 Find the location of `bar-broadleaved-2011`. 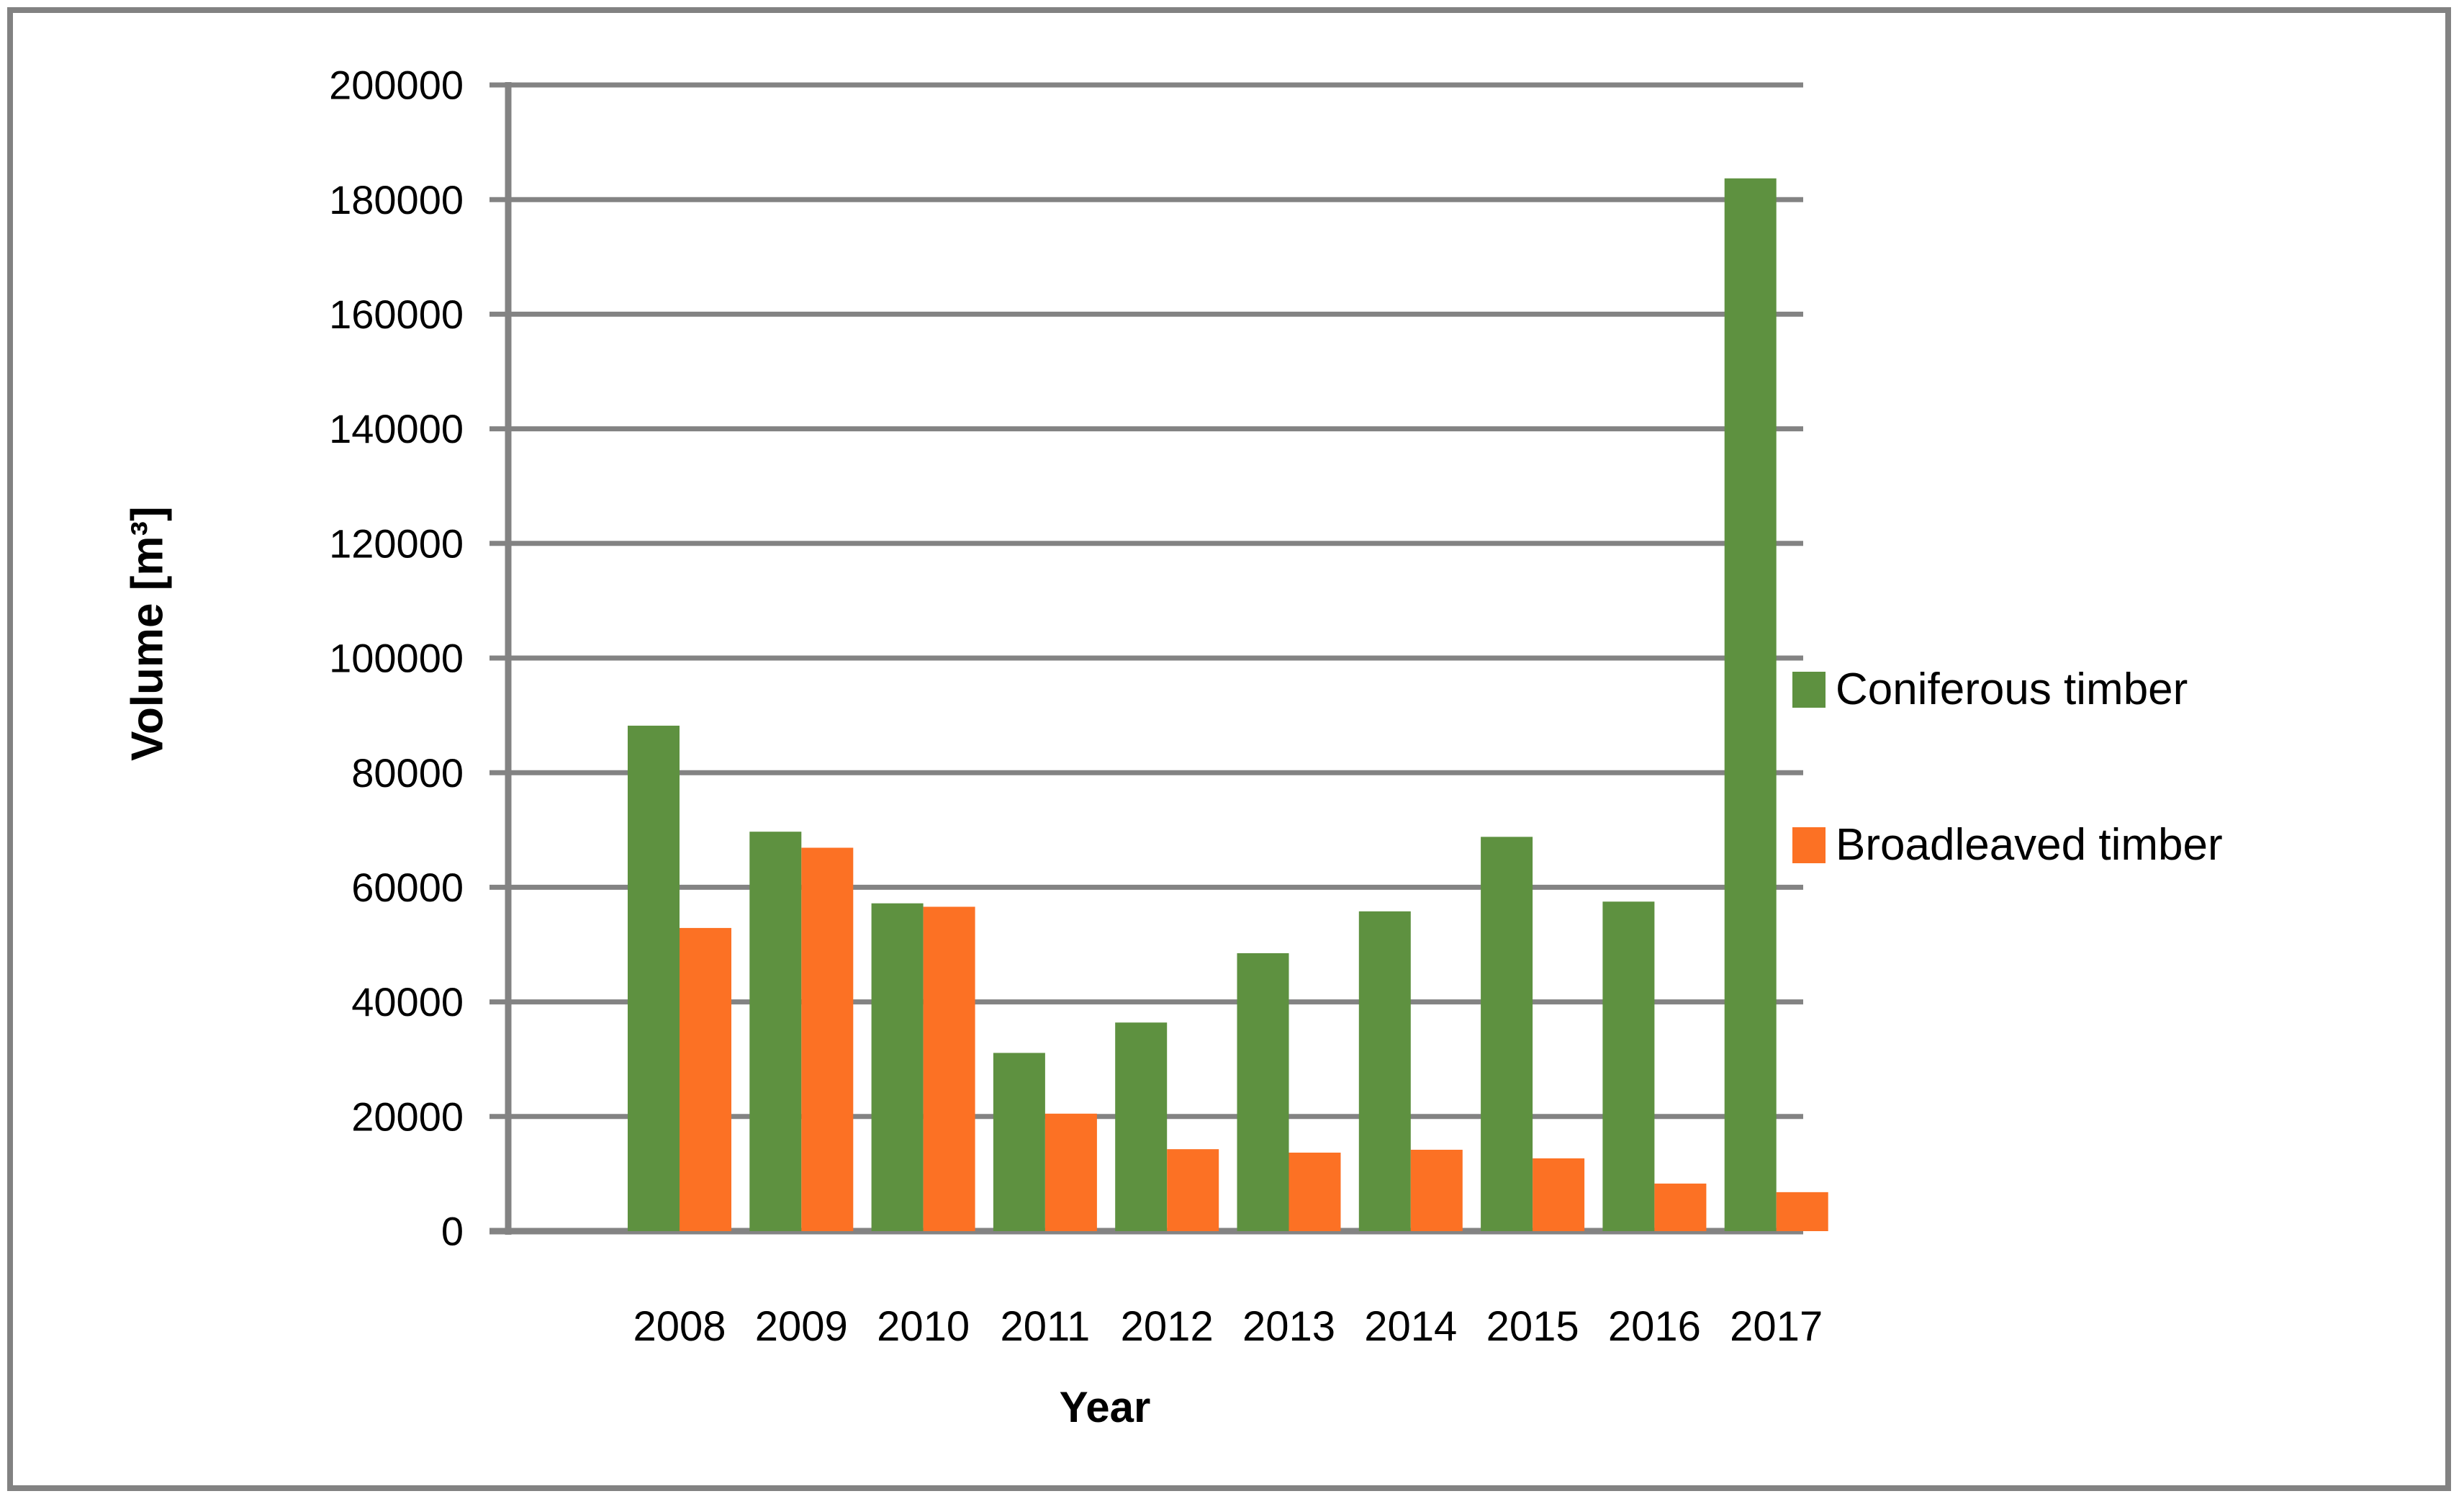

bar-broadleaved-2011 is located at coordinates (1070, 1172).